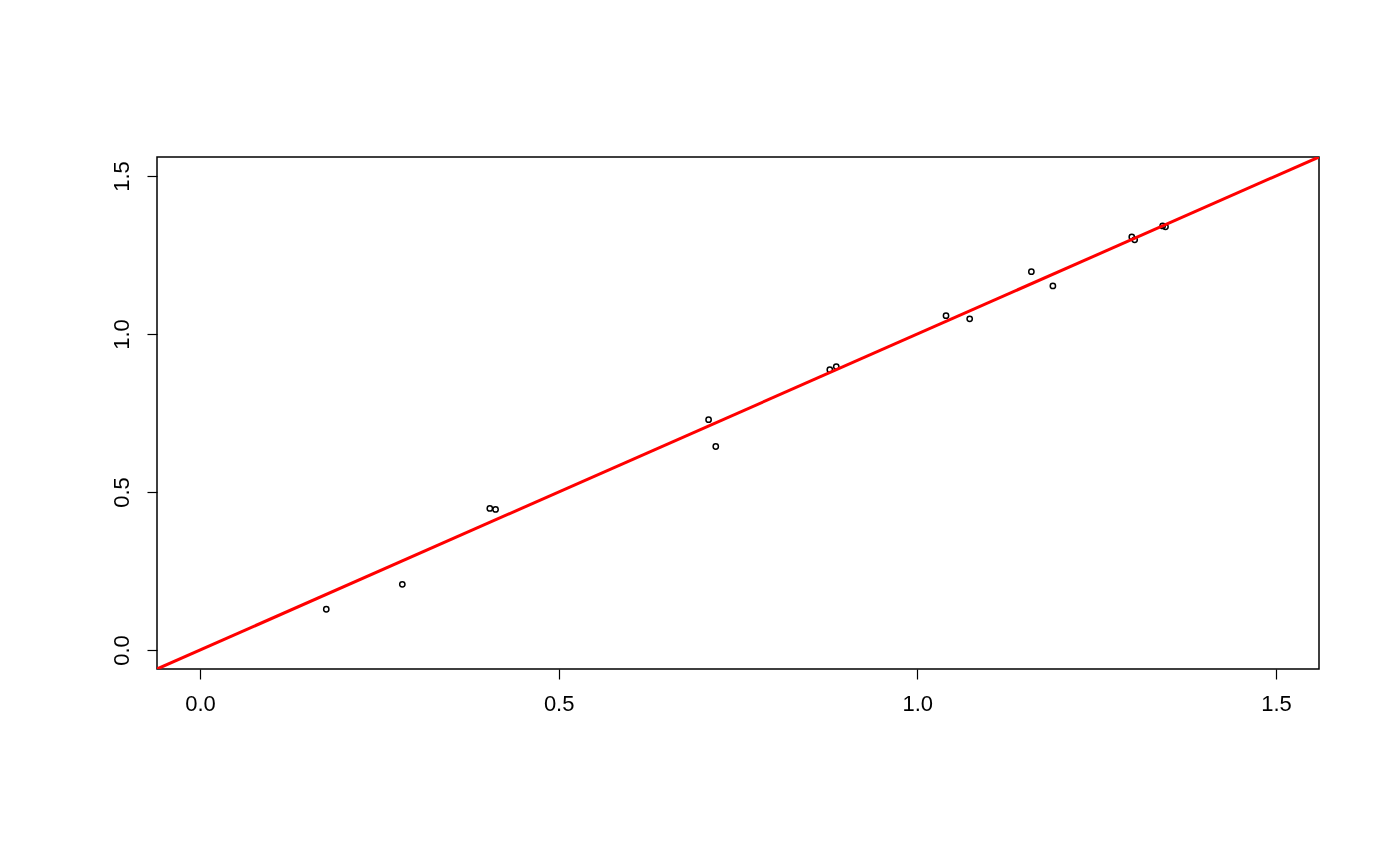 This screenshot has height=866, width=1400. What do you see at coordinates (121, 492) in the screenshot?
I see `y-tick-label: 0.5` at bounding box center [121, 492].